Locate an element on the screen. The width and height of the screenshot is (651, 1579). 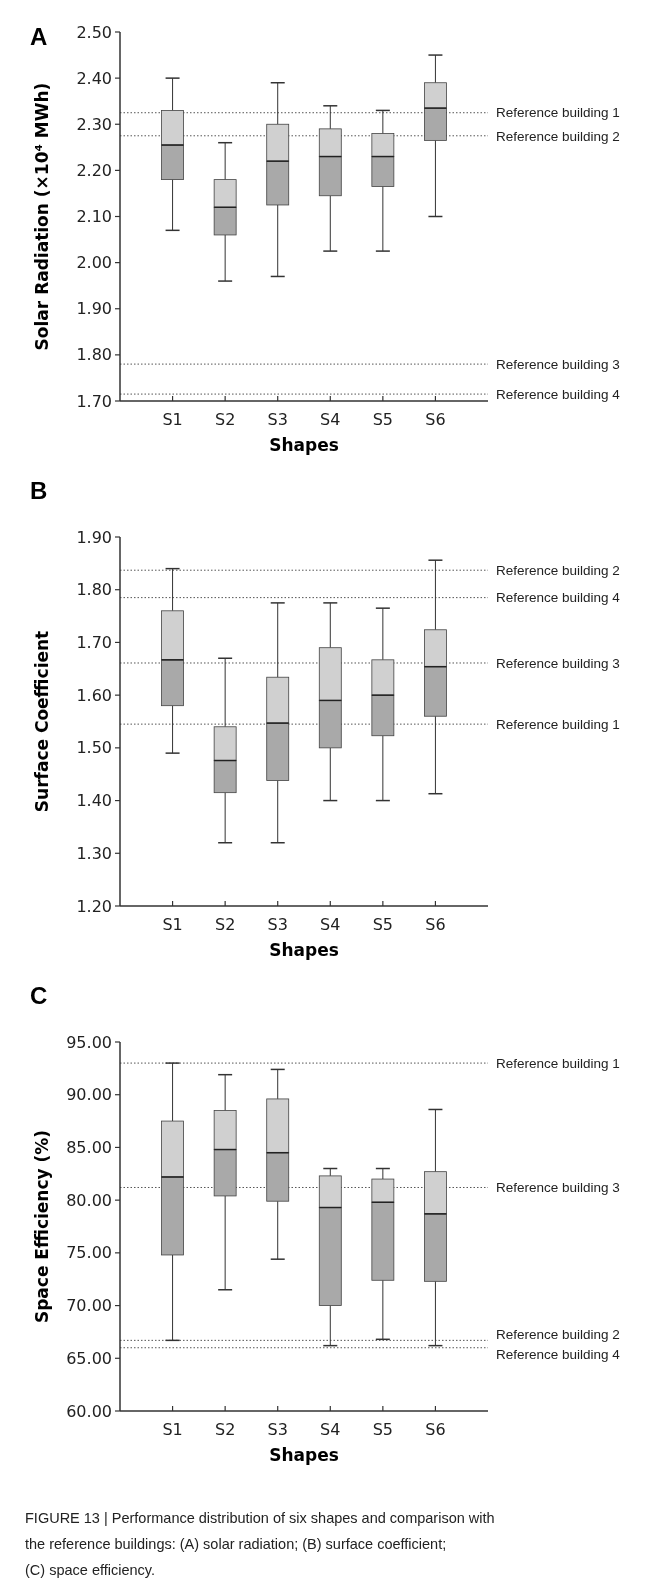
y-axis-title: Surface Coefficient is located at coordinates (42, 721).